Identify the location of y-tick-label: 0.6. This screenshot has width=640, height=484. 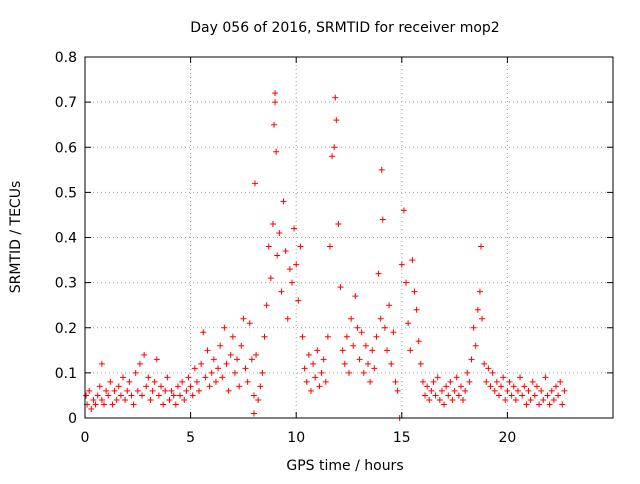
(66, 148).